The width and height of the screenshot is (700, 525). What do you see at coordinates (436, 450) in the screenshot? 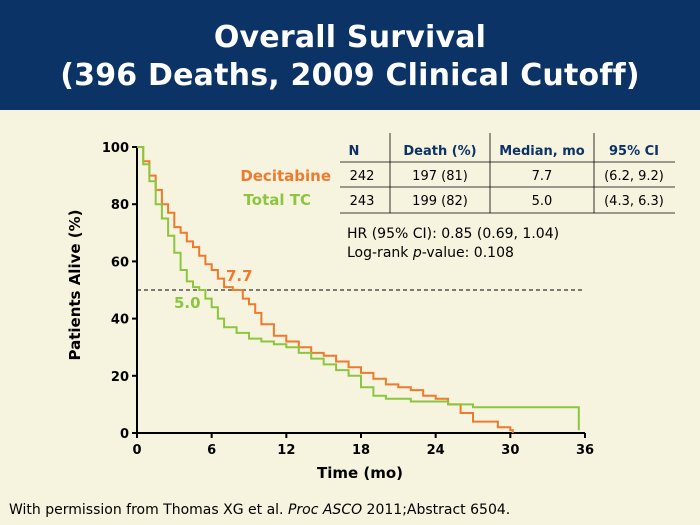
I see `x-tick-label: 24` at bounding box center [436, 450].